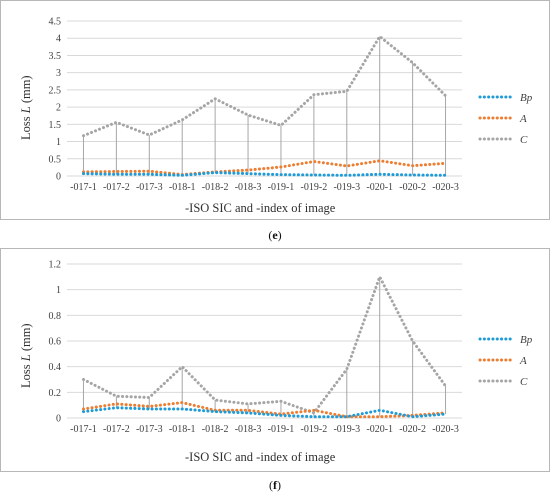 The width and height of the screenshot is (550, 496). What do you see at coordinates (505, 361) in the screenshot?
I see `legend-f: Bp AC` at bounding box center [505, 361].